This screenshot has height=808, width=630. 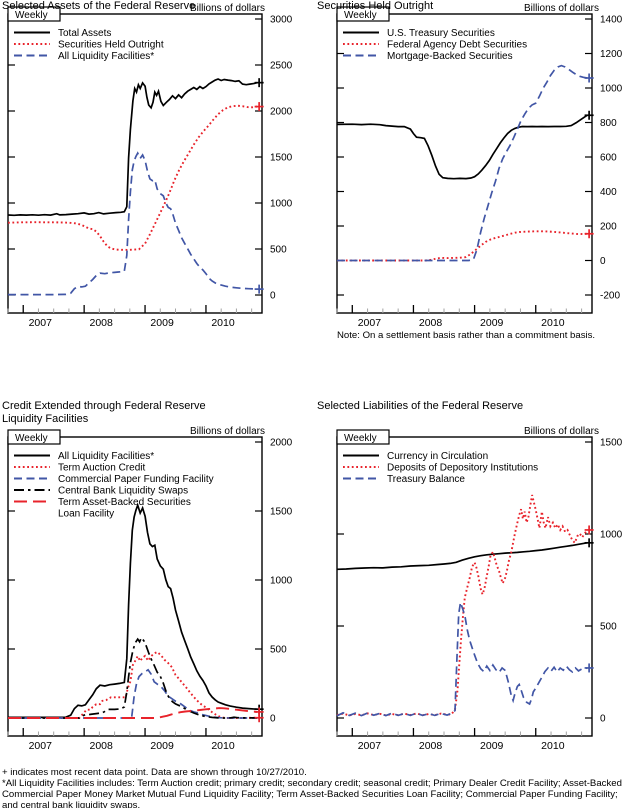 I want to click on chart-title: Securities Held Outright, so click(x=375, y=6).